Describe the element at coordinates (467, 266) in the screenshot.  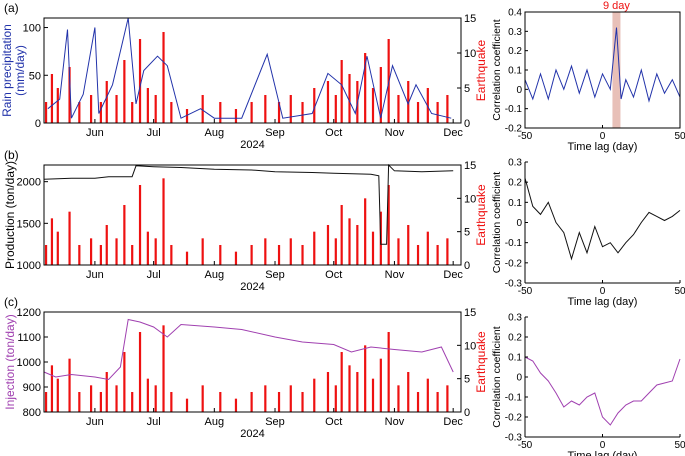
I see `right-tick-label: 0` at that location.